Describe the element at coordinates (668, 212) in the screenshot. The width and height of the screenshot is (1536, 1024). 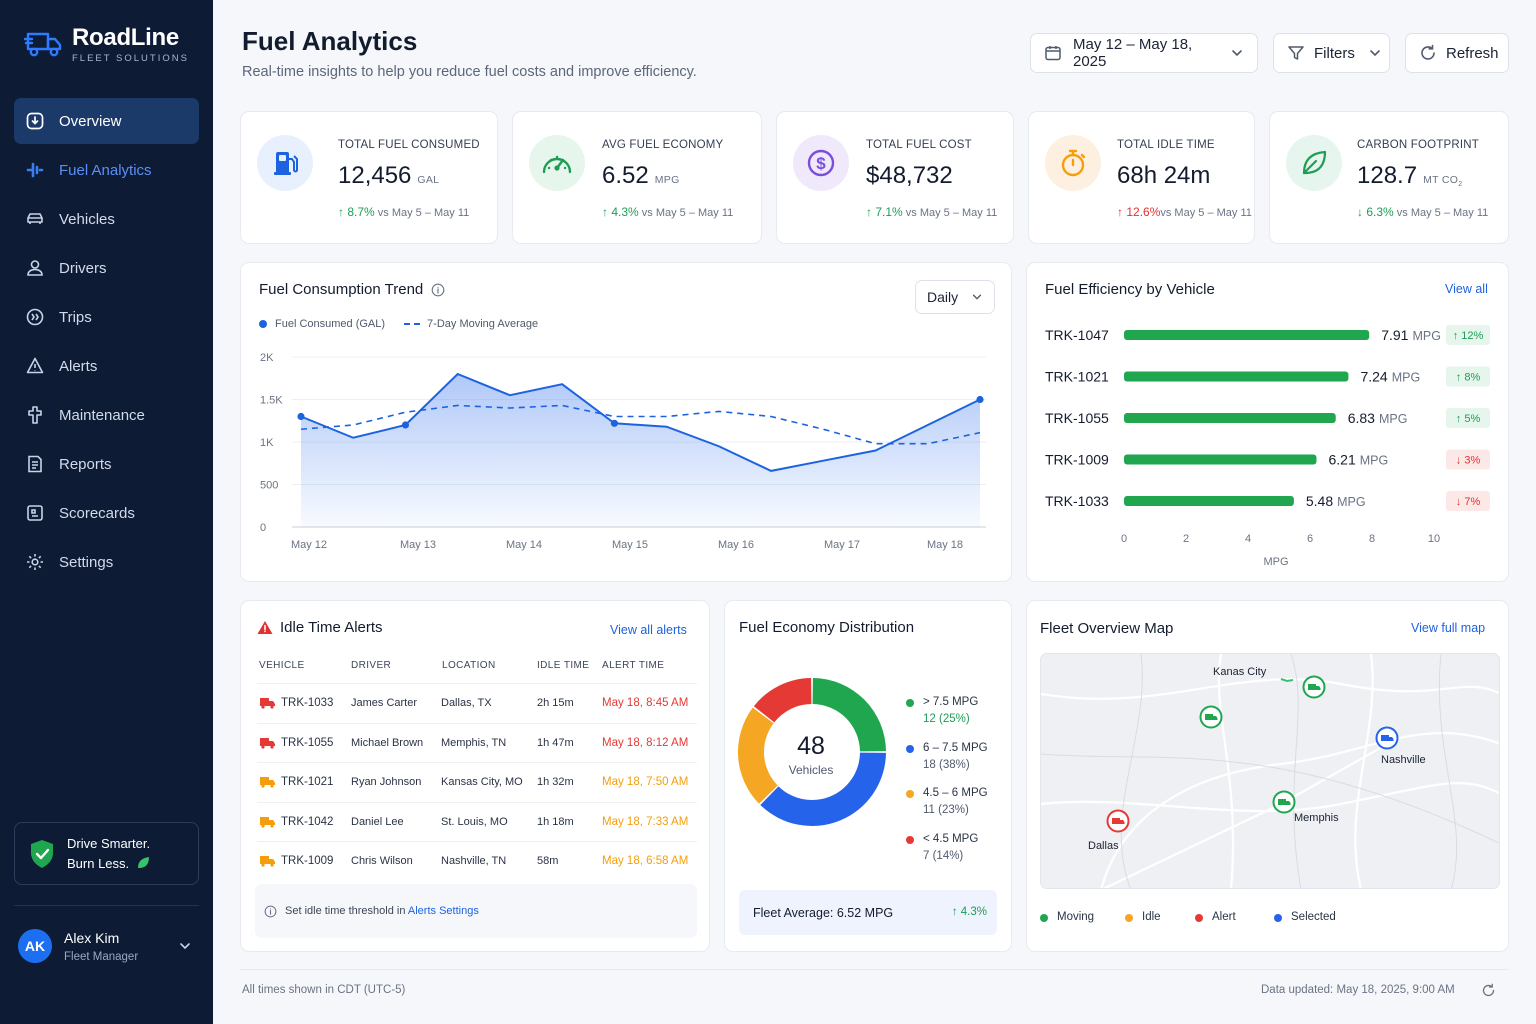
I see `kpi-delta: ↑ 4.3% vs May 5 – May 11` at that location.